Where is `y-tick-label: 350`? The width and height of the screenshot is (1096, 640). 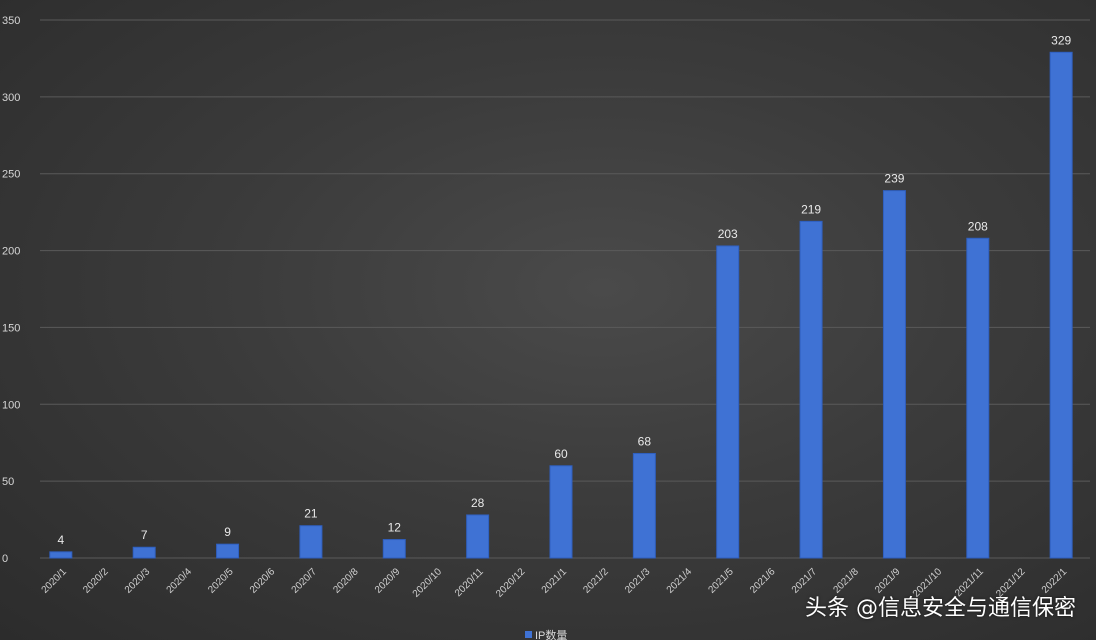 y-tick-label: 350 is located at coordinates (11, 21).